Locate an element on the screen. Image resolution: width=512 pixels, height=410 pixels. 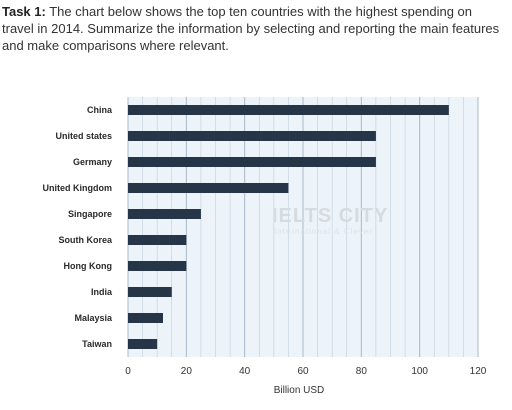
category-label: Taiwan is located at coordinates (97, 344).